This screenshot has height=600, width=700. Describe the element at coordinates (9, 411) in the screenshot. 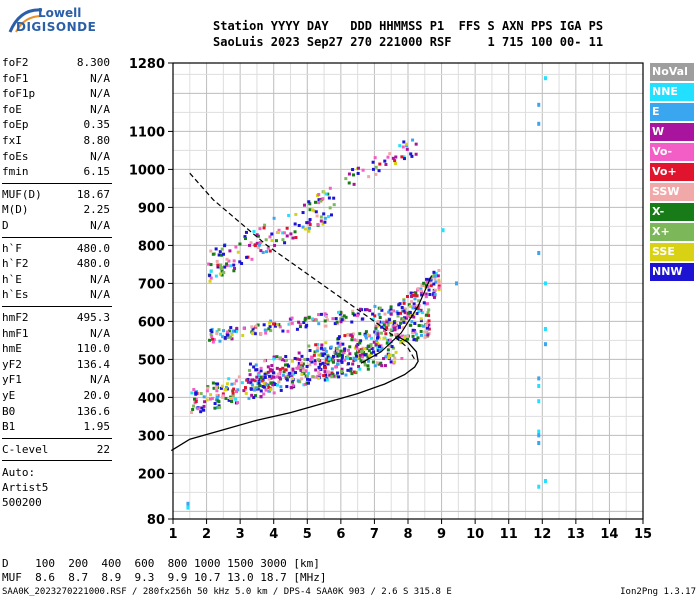

I see `param-name: B0` at that location.